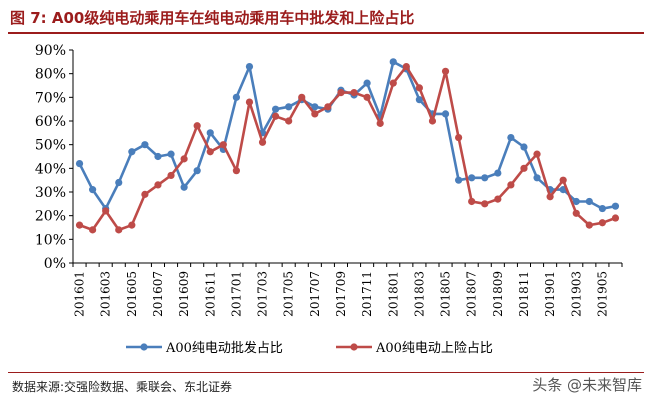 The width and height of the screenshot is (652, 405). What do you see at coordinates (341, 294) in the screenshot?
I see `x-tick-label: 201709` at bounding box center [341, 294].